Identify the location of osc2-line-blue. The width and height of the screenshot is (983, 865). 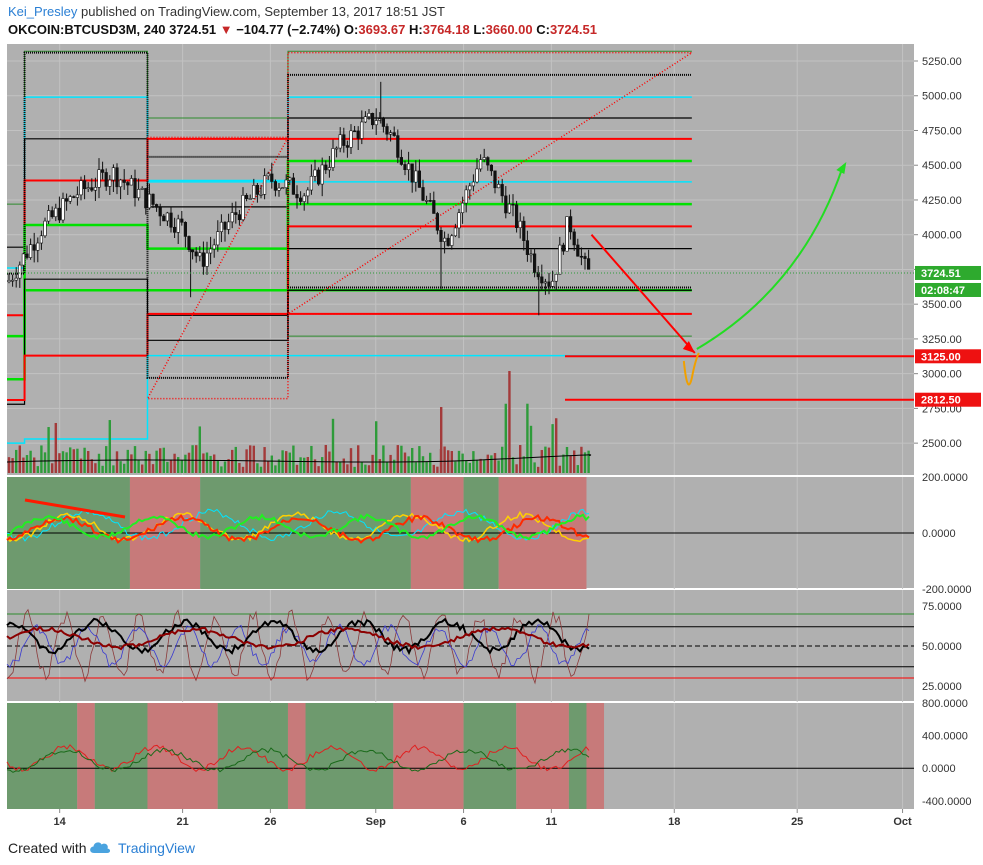
(298, 646).